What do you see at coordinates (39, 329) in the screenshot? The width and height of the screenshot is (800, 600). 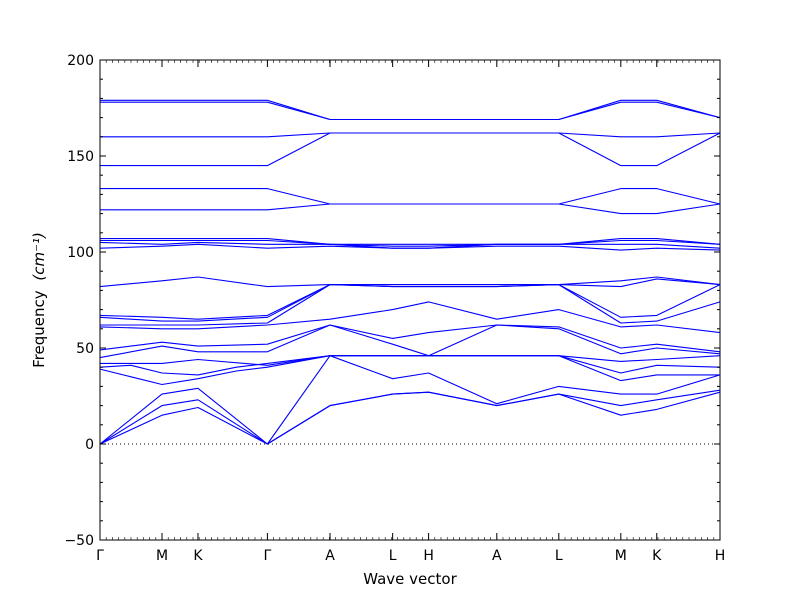 I see `y-axis-label-text: Frequency` at bounding box center [39, 329].